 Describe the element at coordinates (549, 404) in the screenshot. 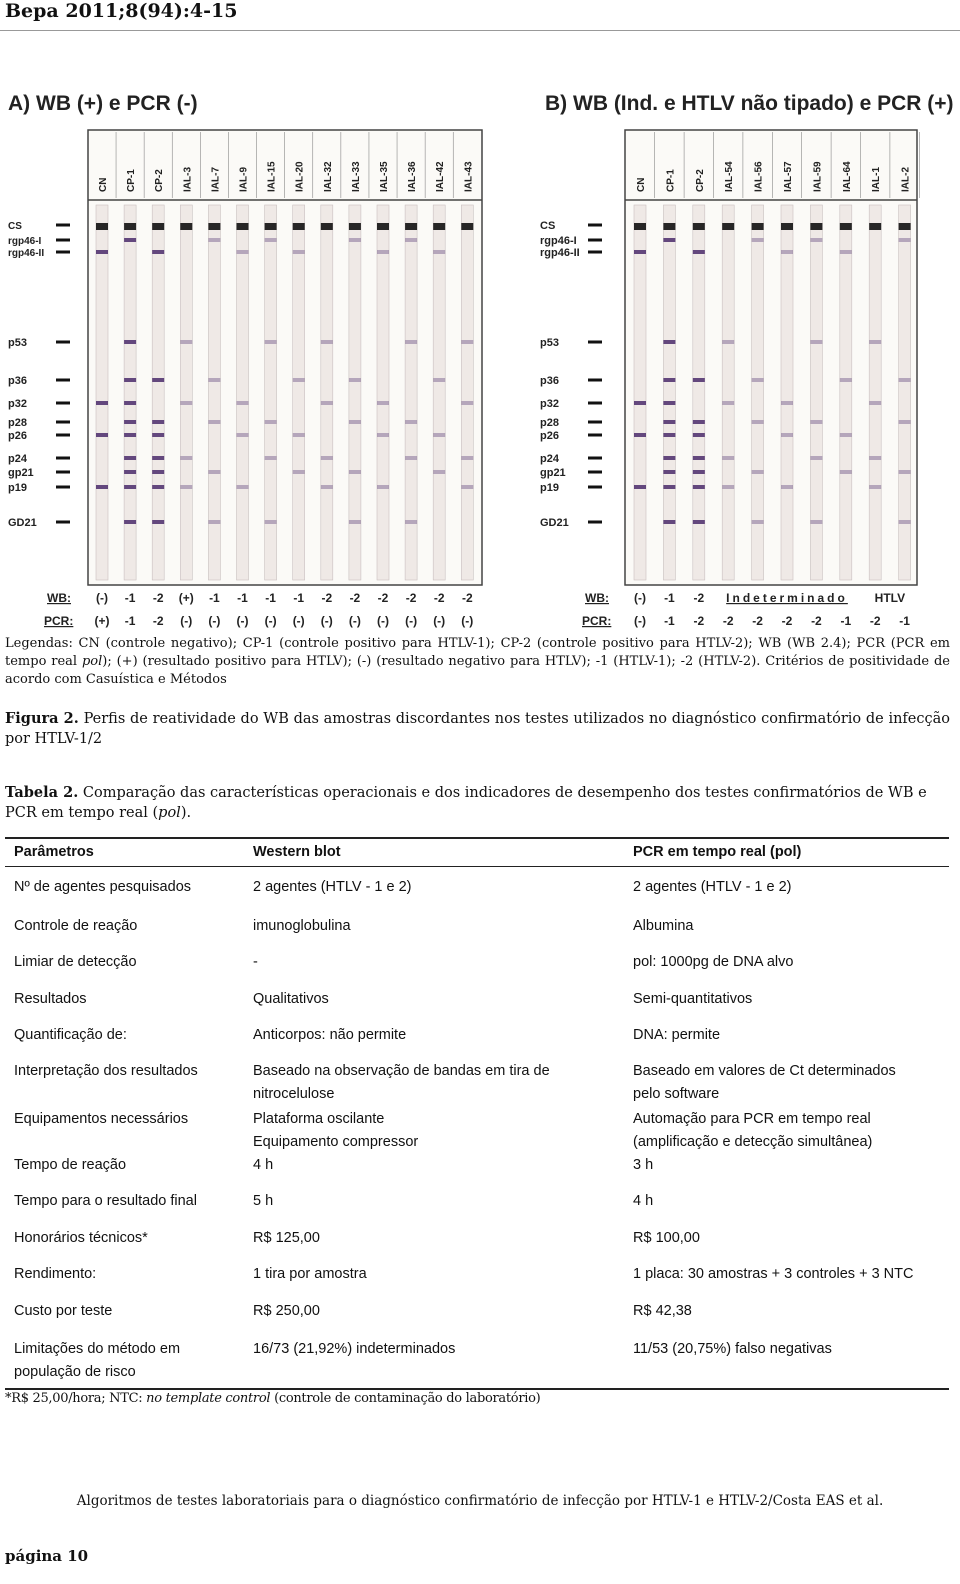

I see `band-label: p32` at that location.